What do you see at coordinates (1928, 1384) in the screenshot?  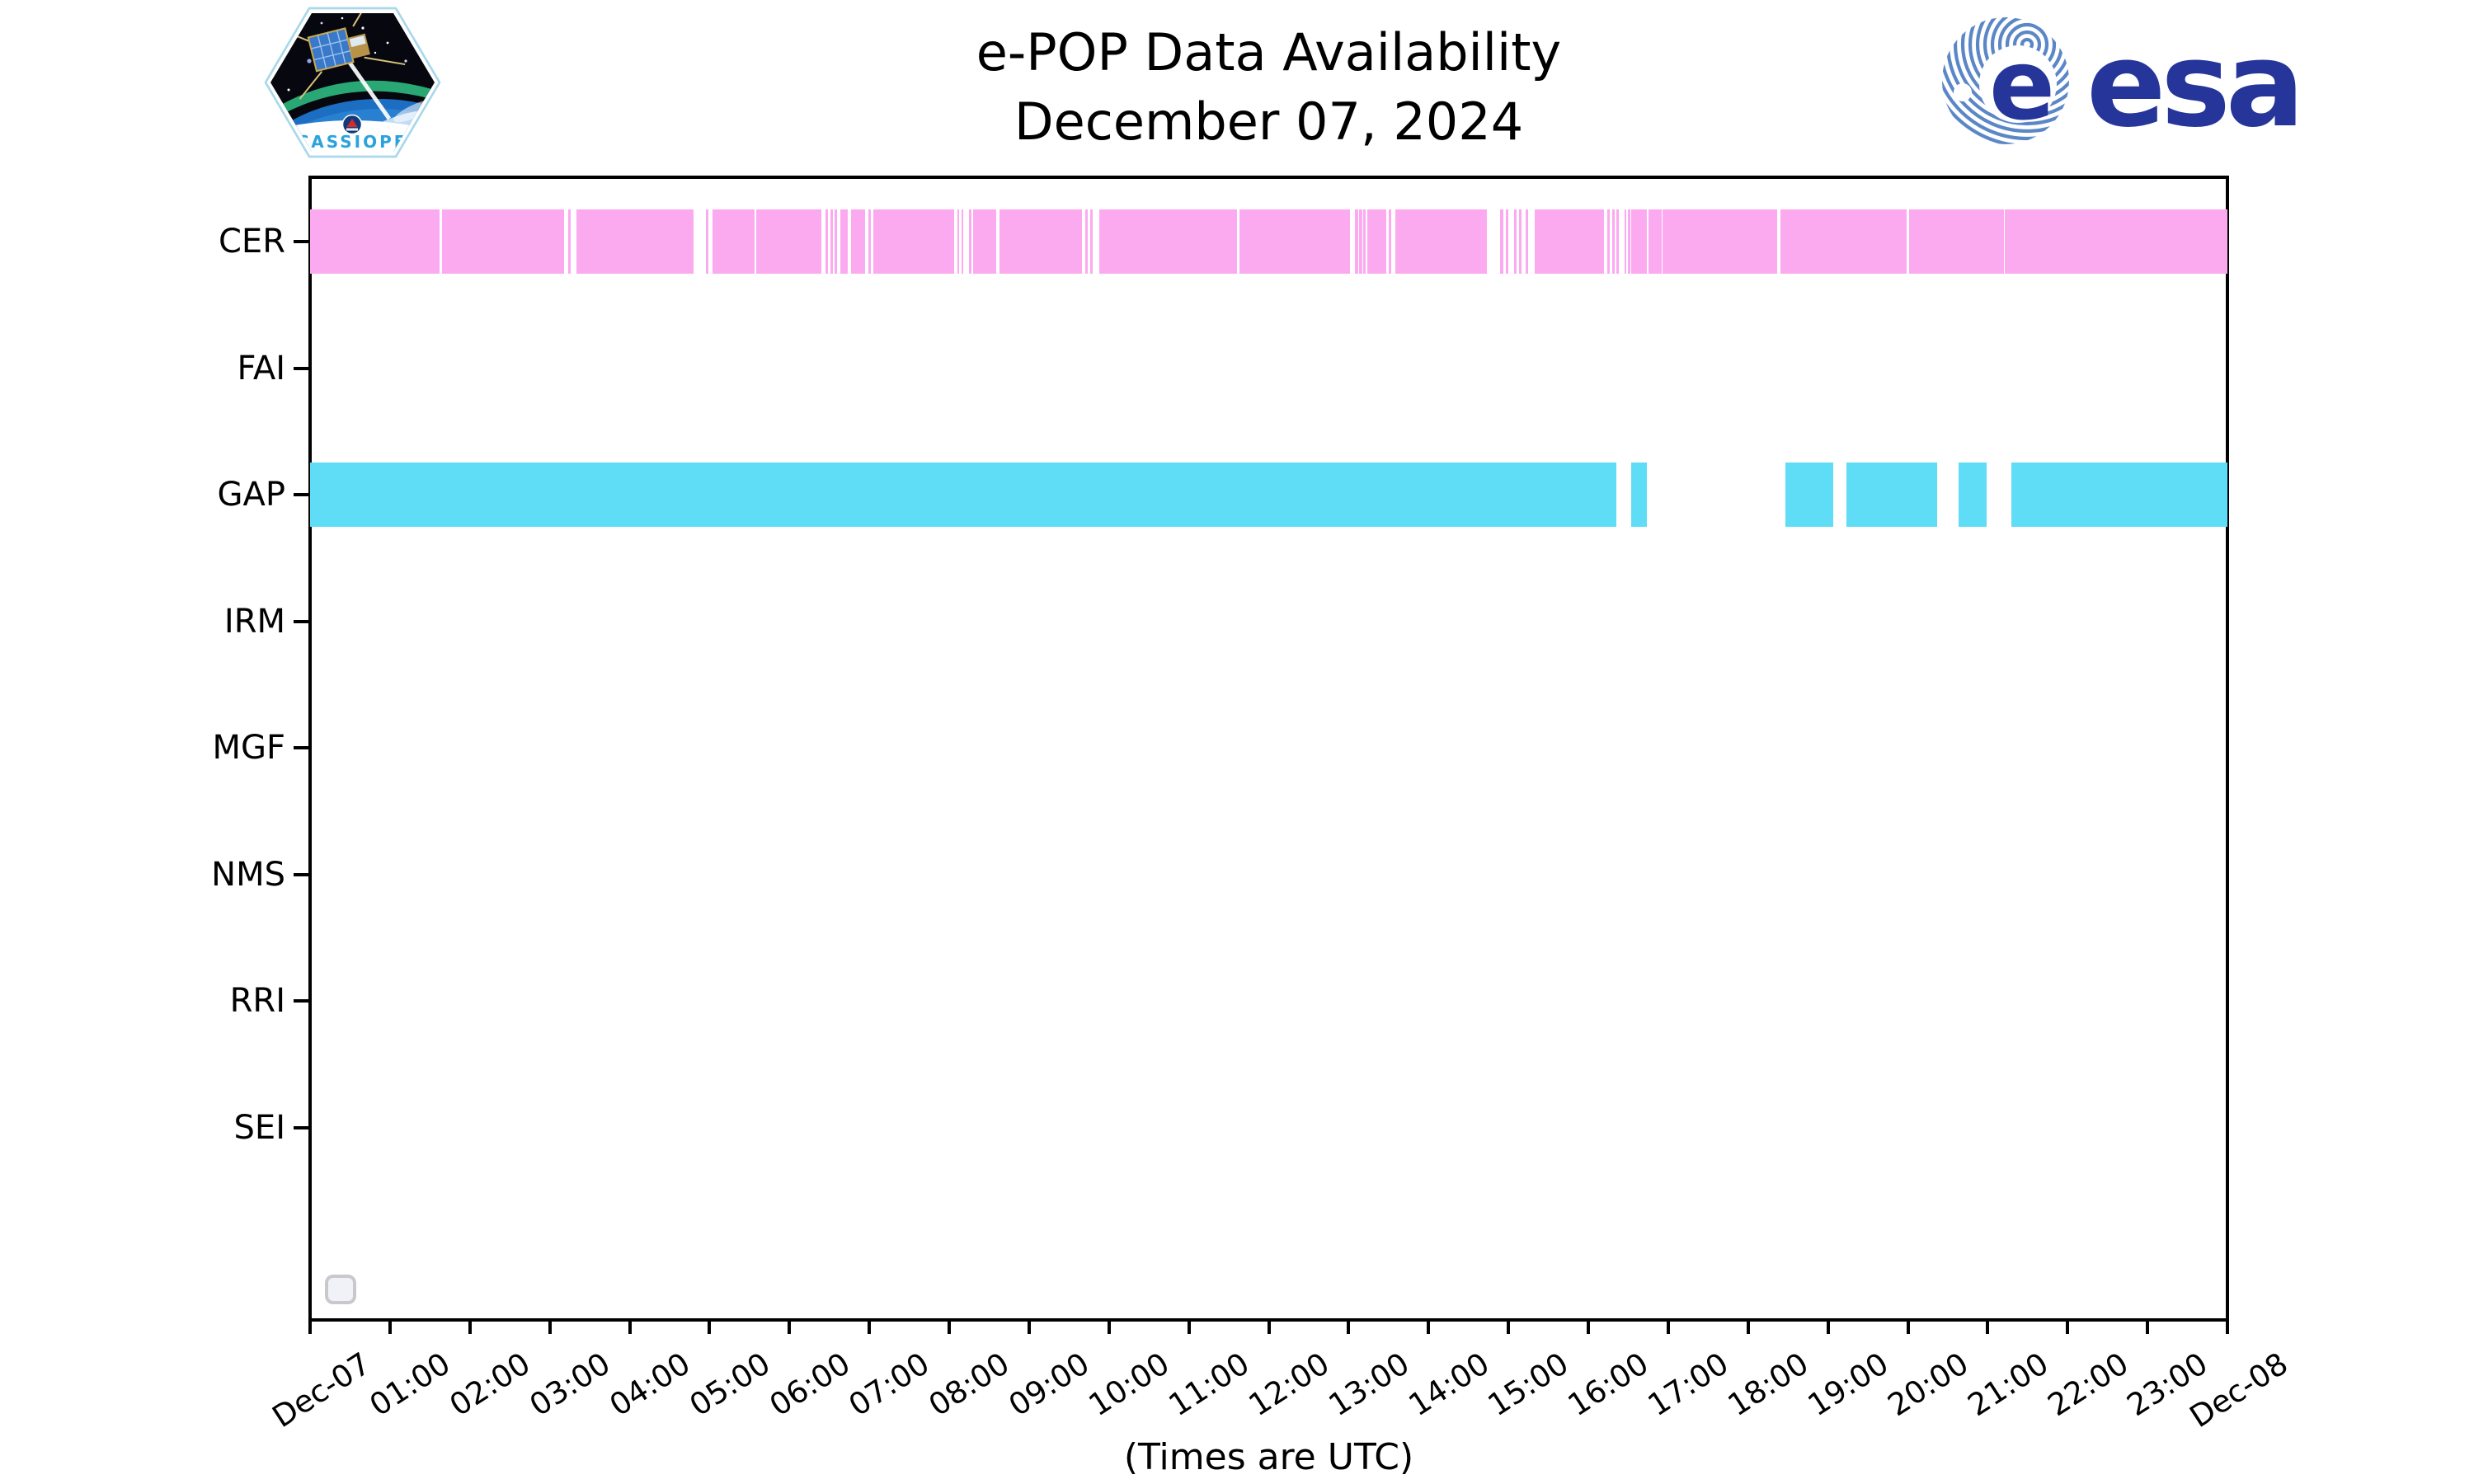 I see `x-tick-label-20:00: 20:00` at bounding box center [1928, 1384].